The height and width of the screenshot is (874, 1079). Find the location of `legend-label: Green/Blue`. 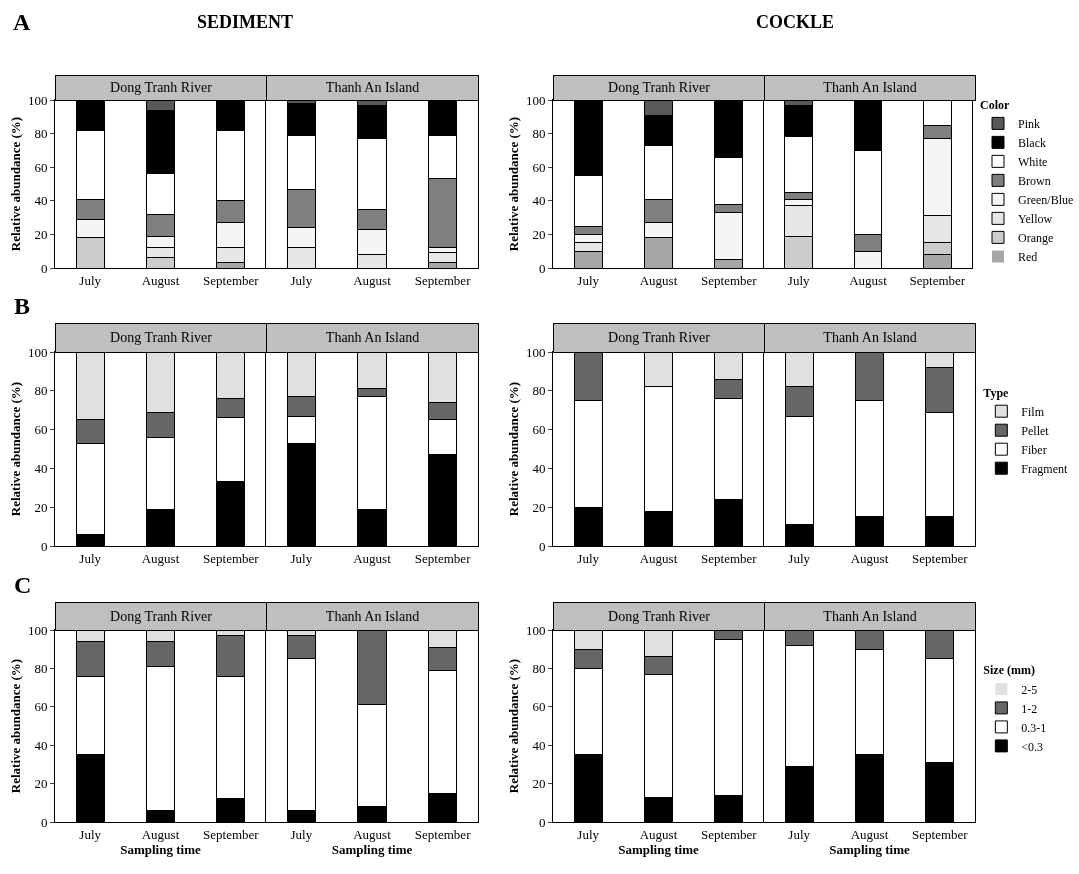

legend-label: Green/Blue is located at coordinates (1046, 200).